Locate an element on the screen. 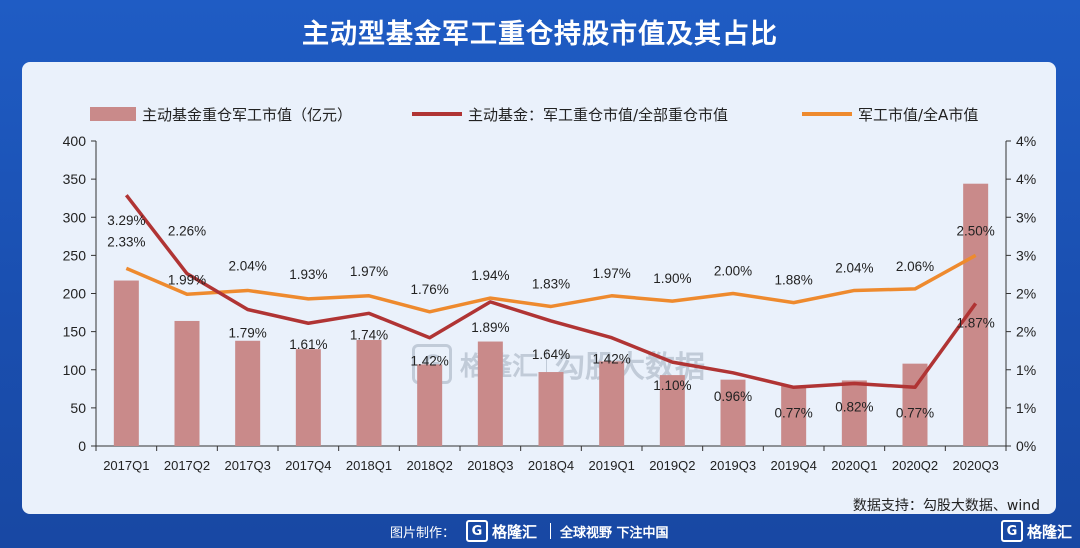 The height and width of the screenshot is (548, 1080). data-label-fund-share: 1.79% is located at coordinates (248, 333).